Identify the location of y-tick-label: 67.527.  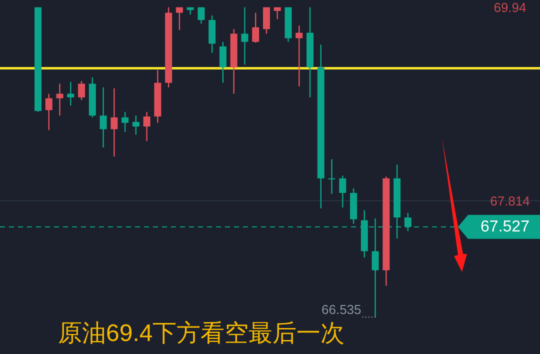
(505, 227).